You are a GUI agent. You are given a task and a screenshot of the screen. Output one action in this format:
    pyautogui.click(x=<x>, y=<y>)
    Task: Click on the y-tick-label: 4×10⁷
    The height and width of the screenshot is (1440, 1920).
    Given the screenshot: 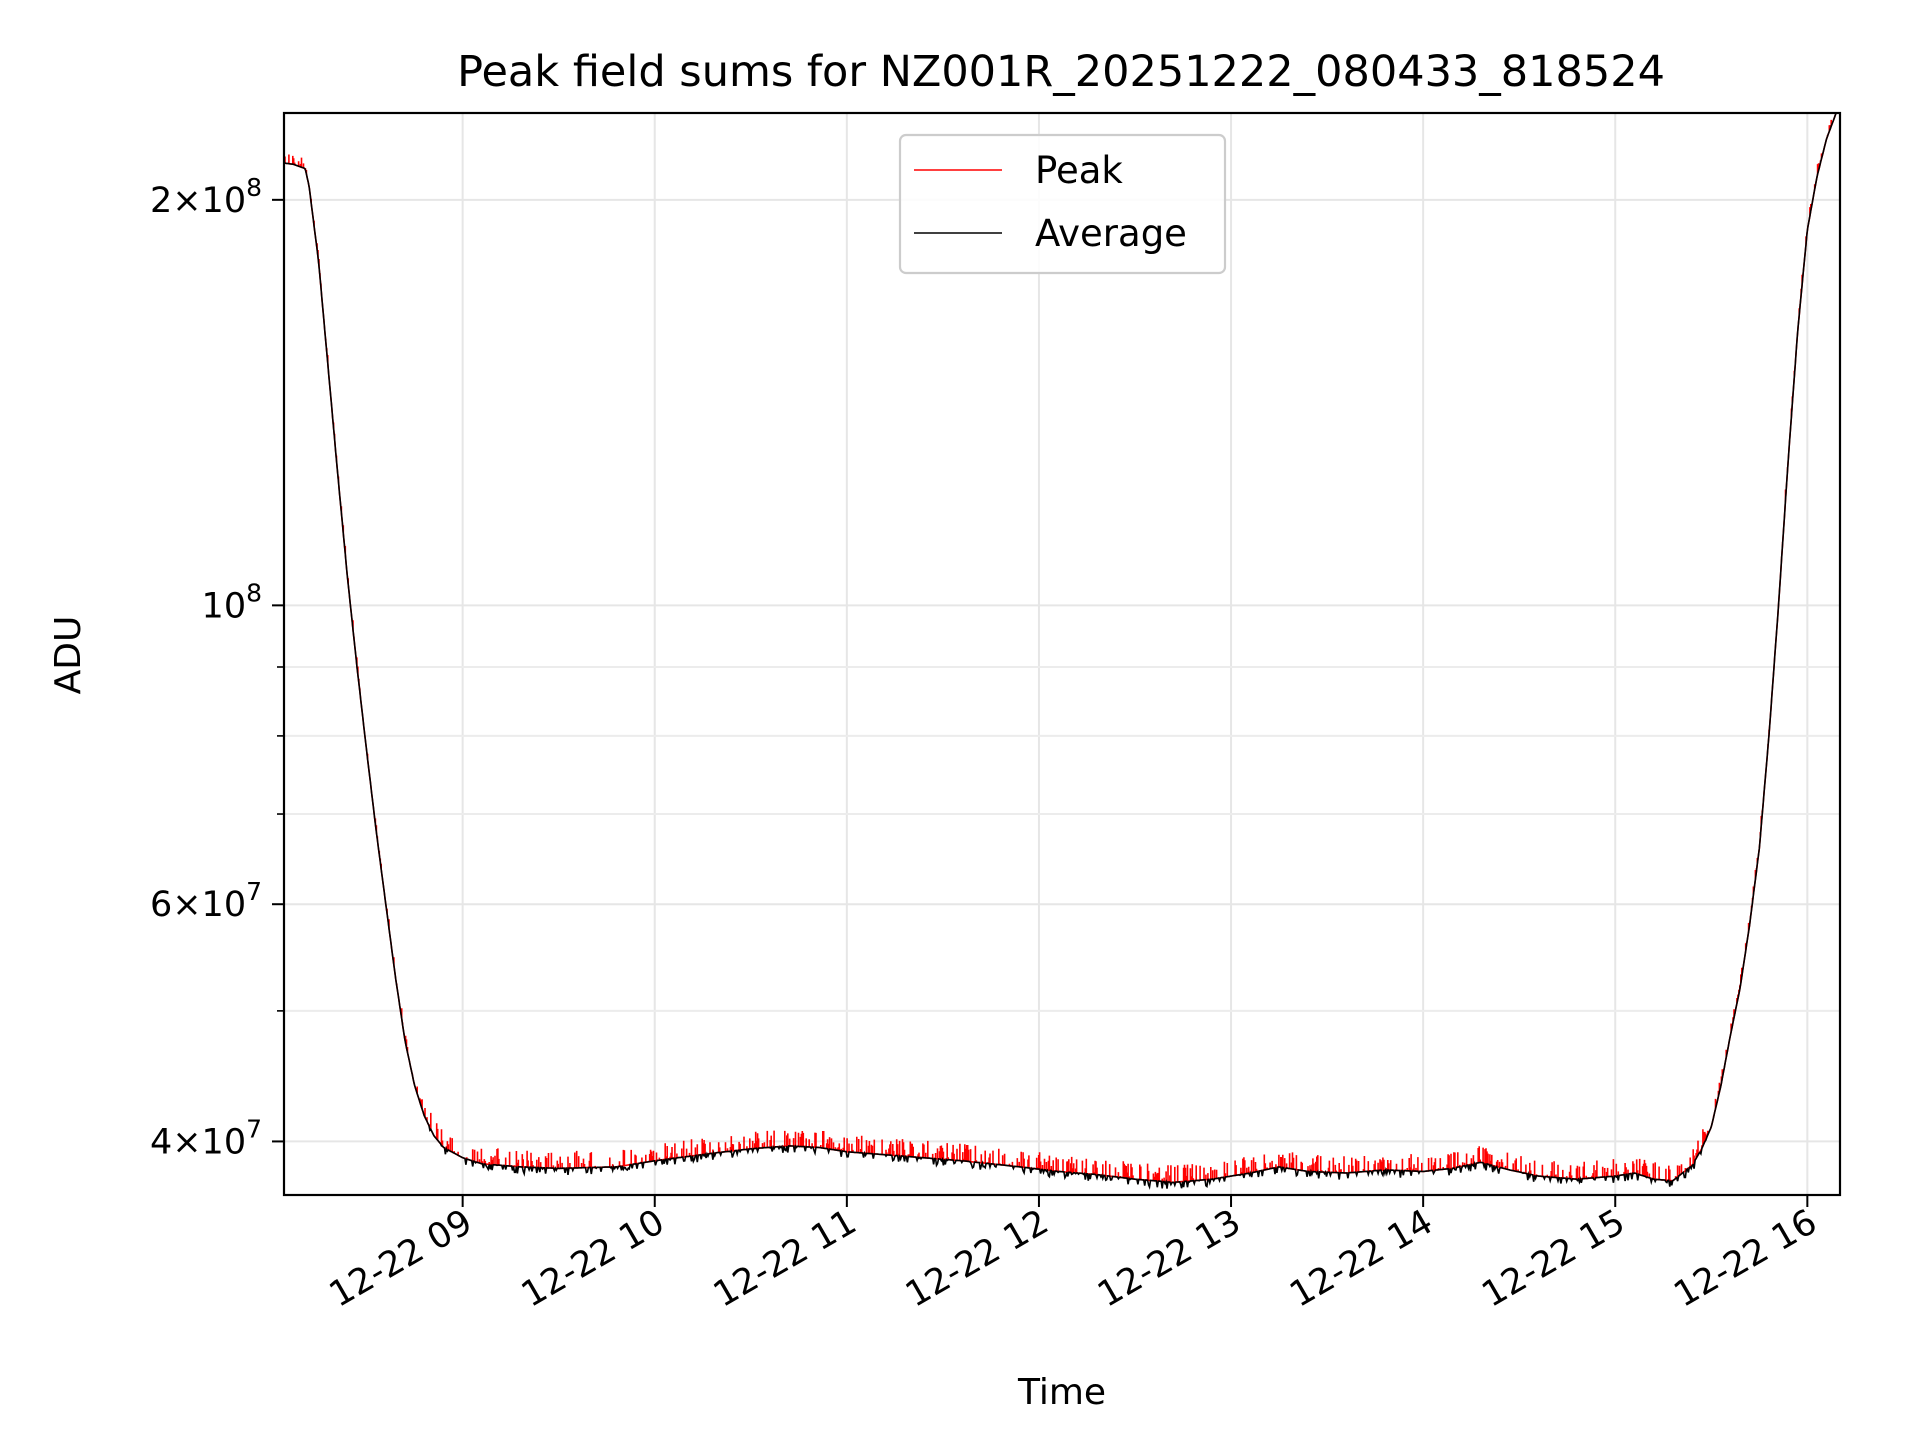 What is the action you would take?
    pyautogui.click(x=206, y=1138)
    